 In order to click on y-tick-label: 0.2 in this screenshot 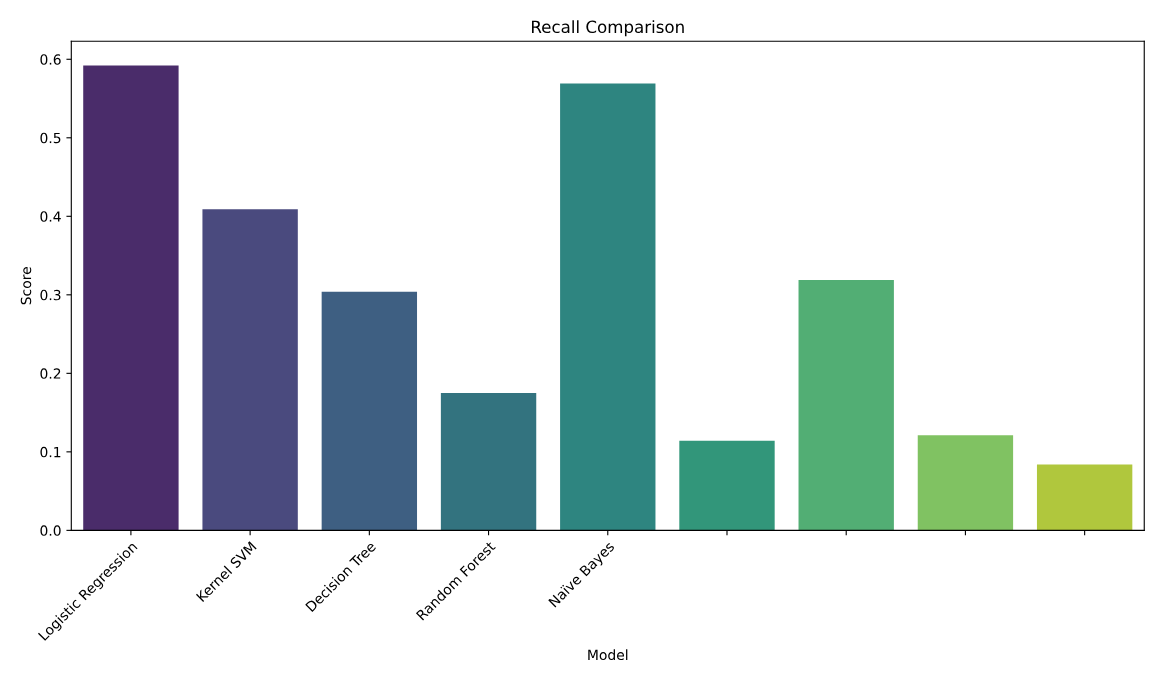, I will do `click(50, 373)`.